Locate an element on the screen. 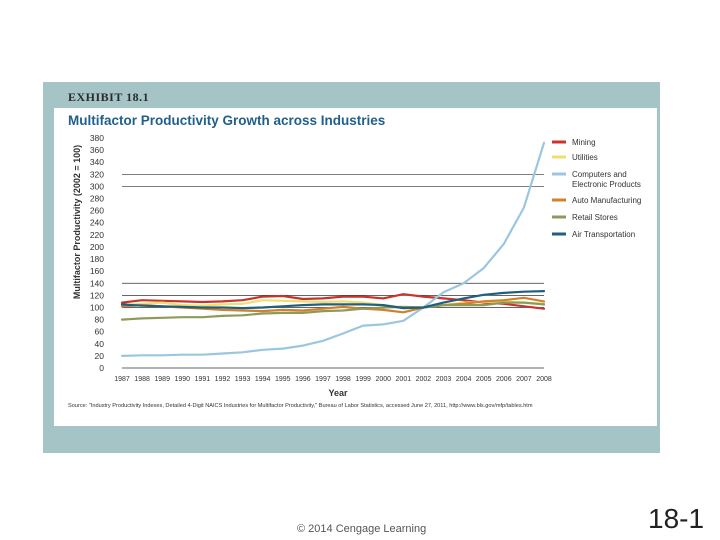 The height and width of the screenshot is (540, 720). y-tick-label: 140 is located at coordinates (97, 283).